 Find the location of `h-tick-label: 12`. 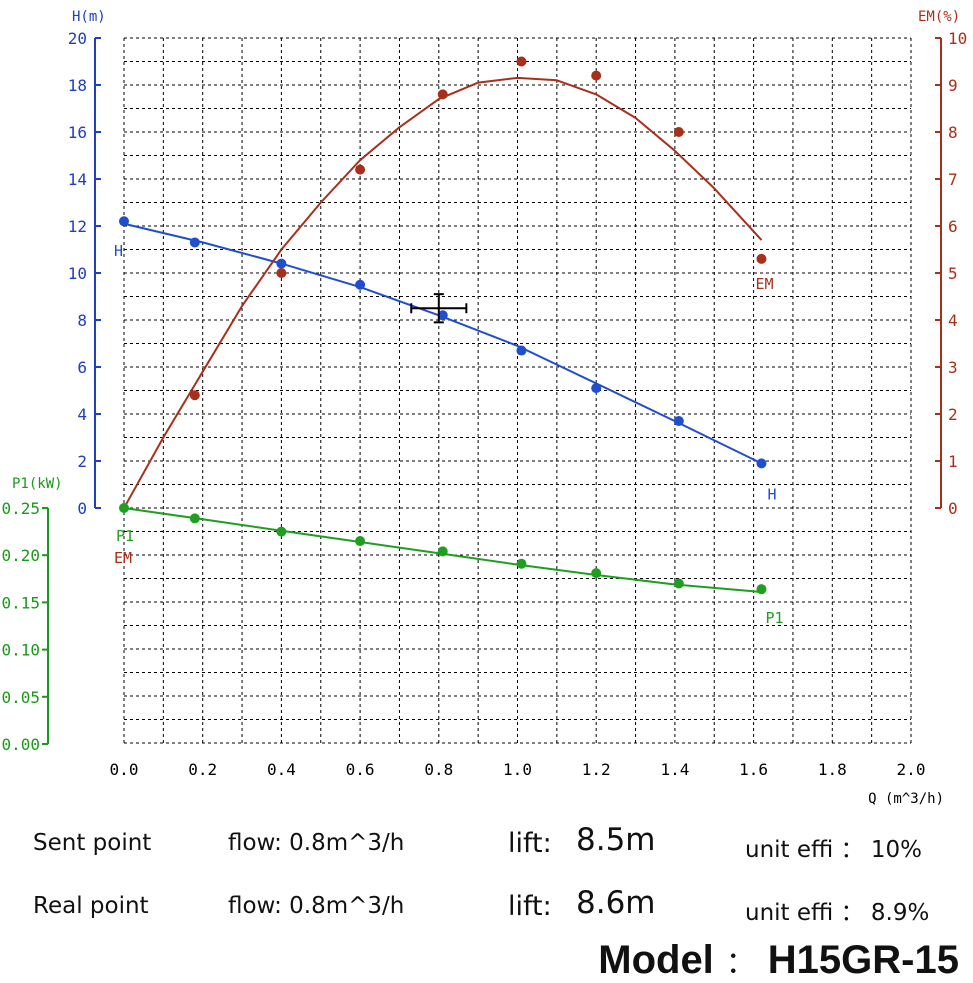

h-tick-label: 12 is located at coordinates (77, 226).